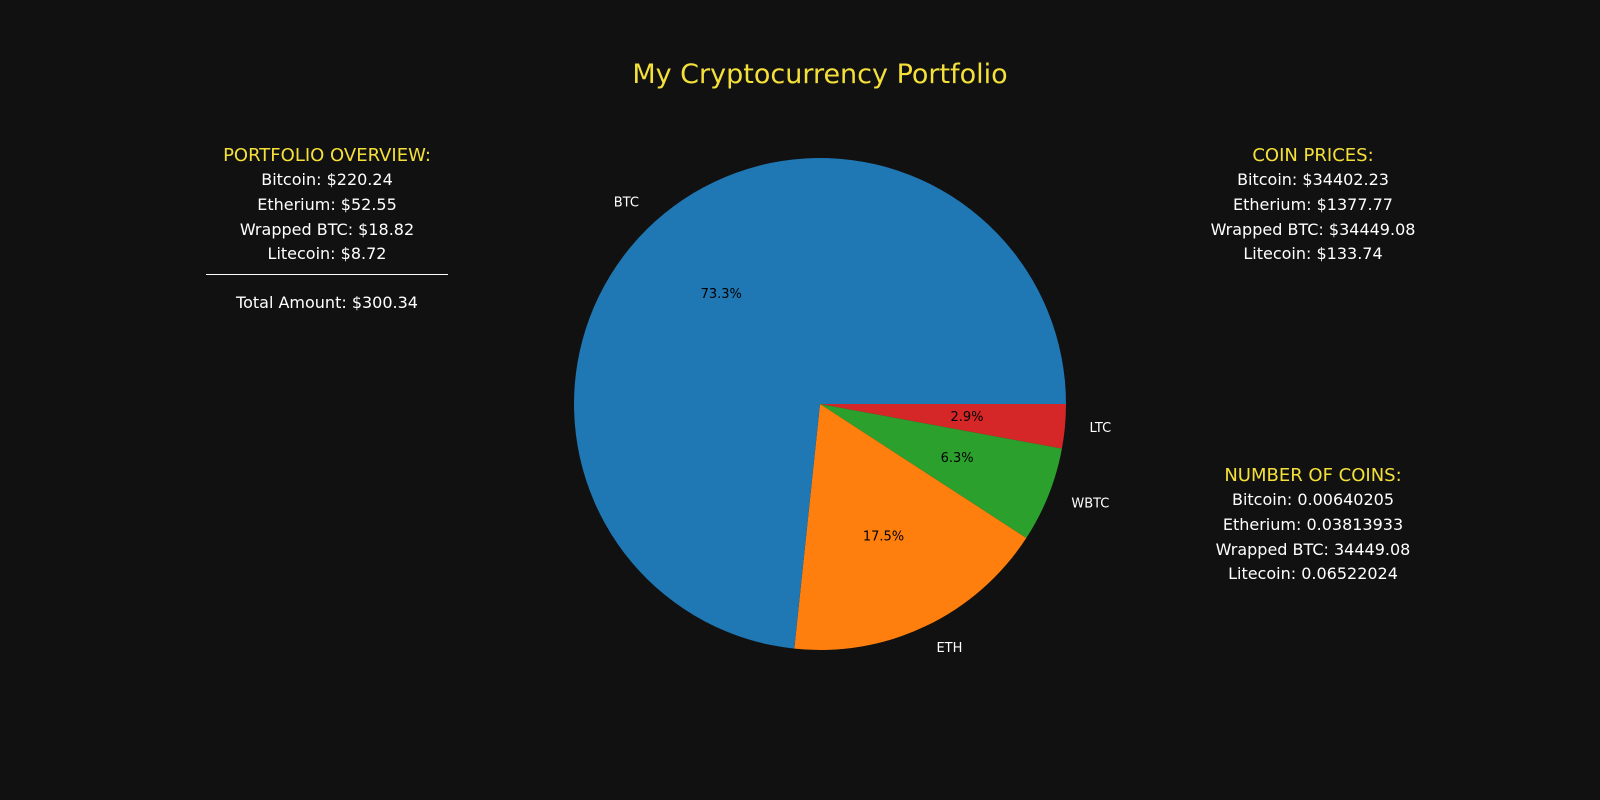  I want to click on price-line-bitcoin: Bitcoin: $34402.23, so click(1313, 179).